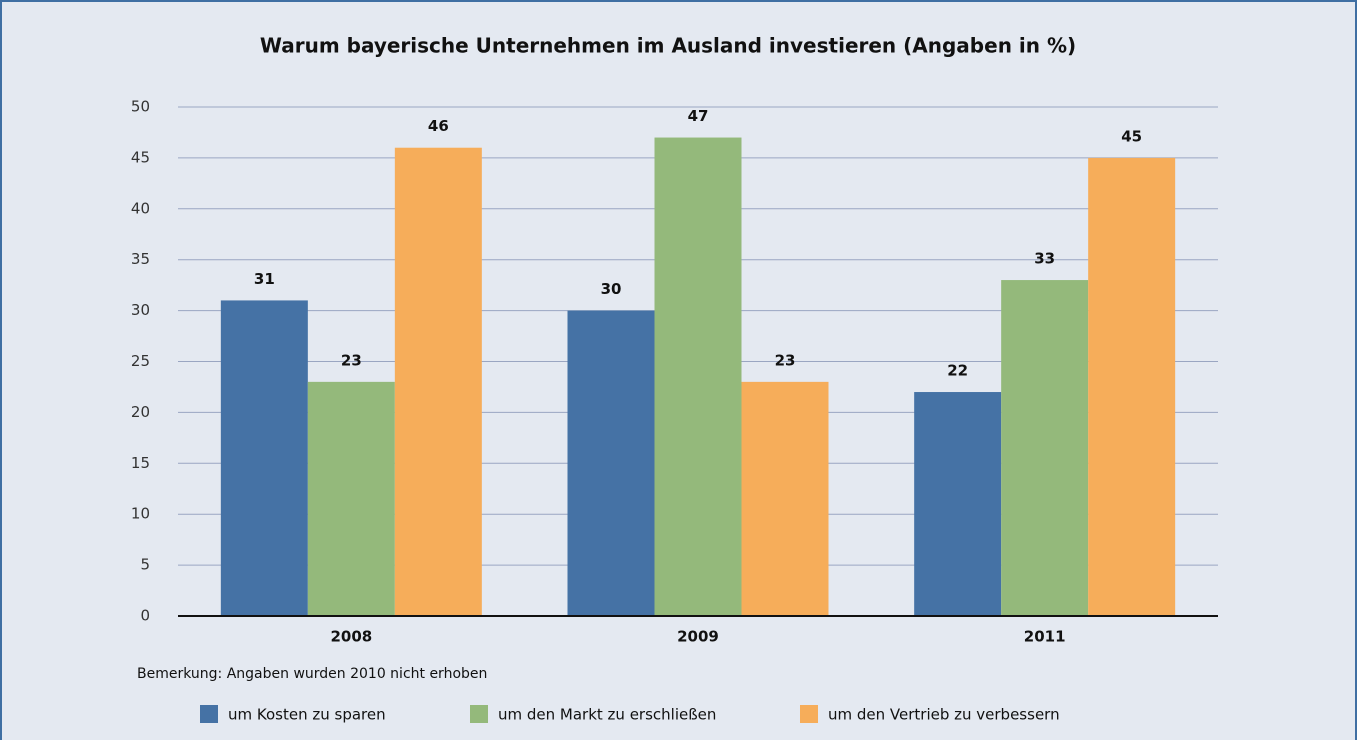  Describe the element at coordinates (145, 565) in the screenshot. I see `y-tick-label: 5` at that location.